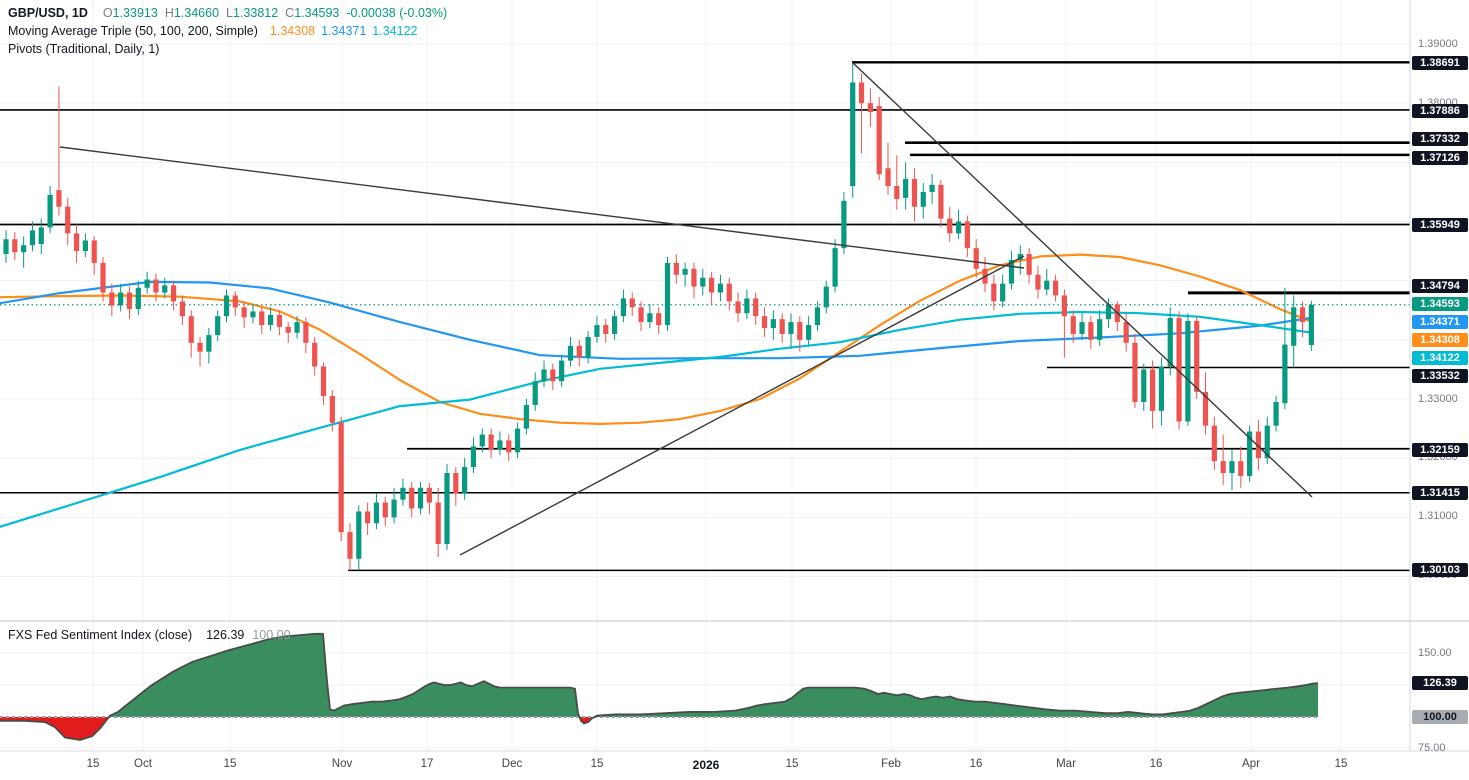 The width and height of the screenshot is (1469, 780). I want to click on sentiment-baseline-value: 100.00, so click(271, 635).